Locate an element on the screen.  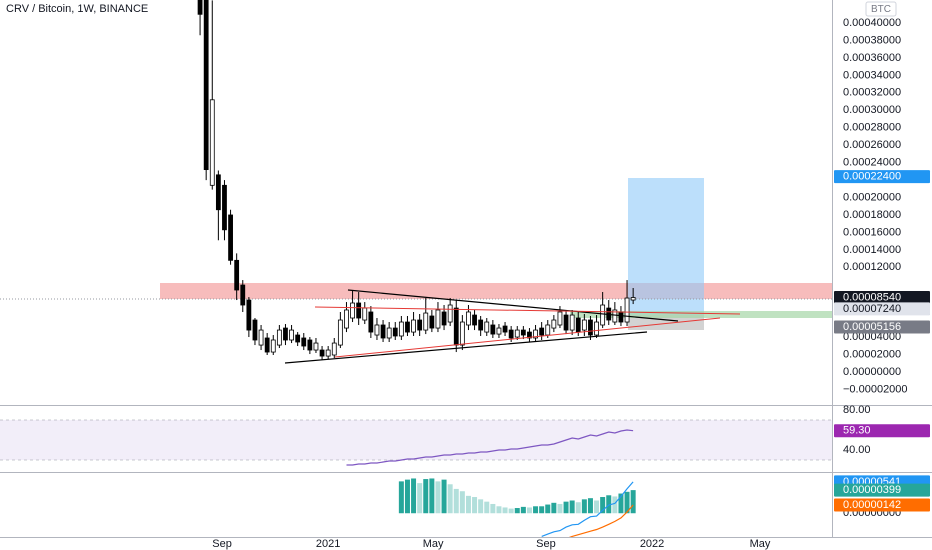
price-badge-label: 0.00000142 is located at coordinates (872, 505).